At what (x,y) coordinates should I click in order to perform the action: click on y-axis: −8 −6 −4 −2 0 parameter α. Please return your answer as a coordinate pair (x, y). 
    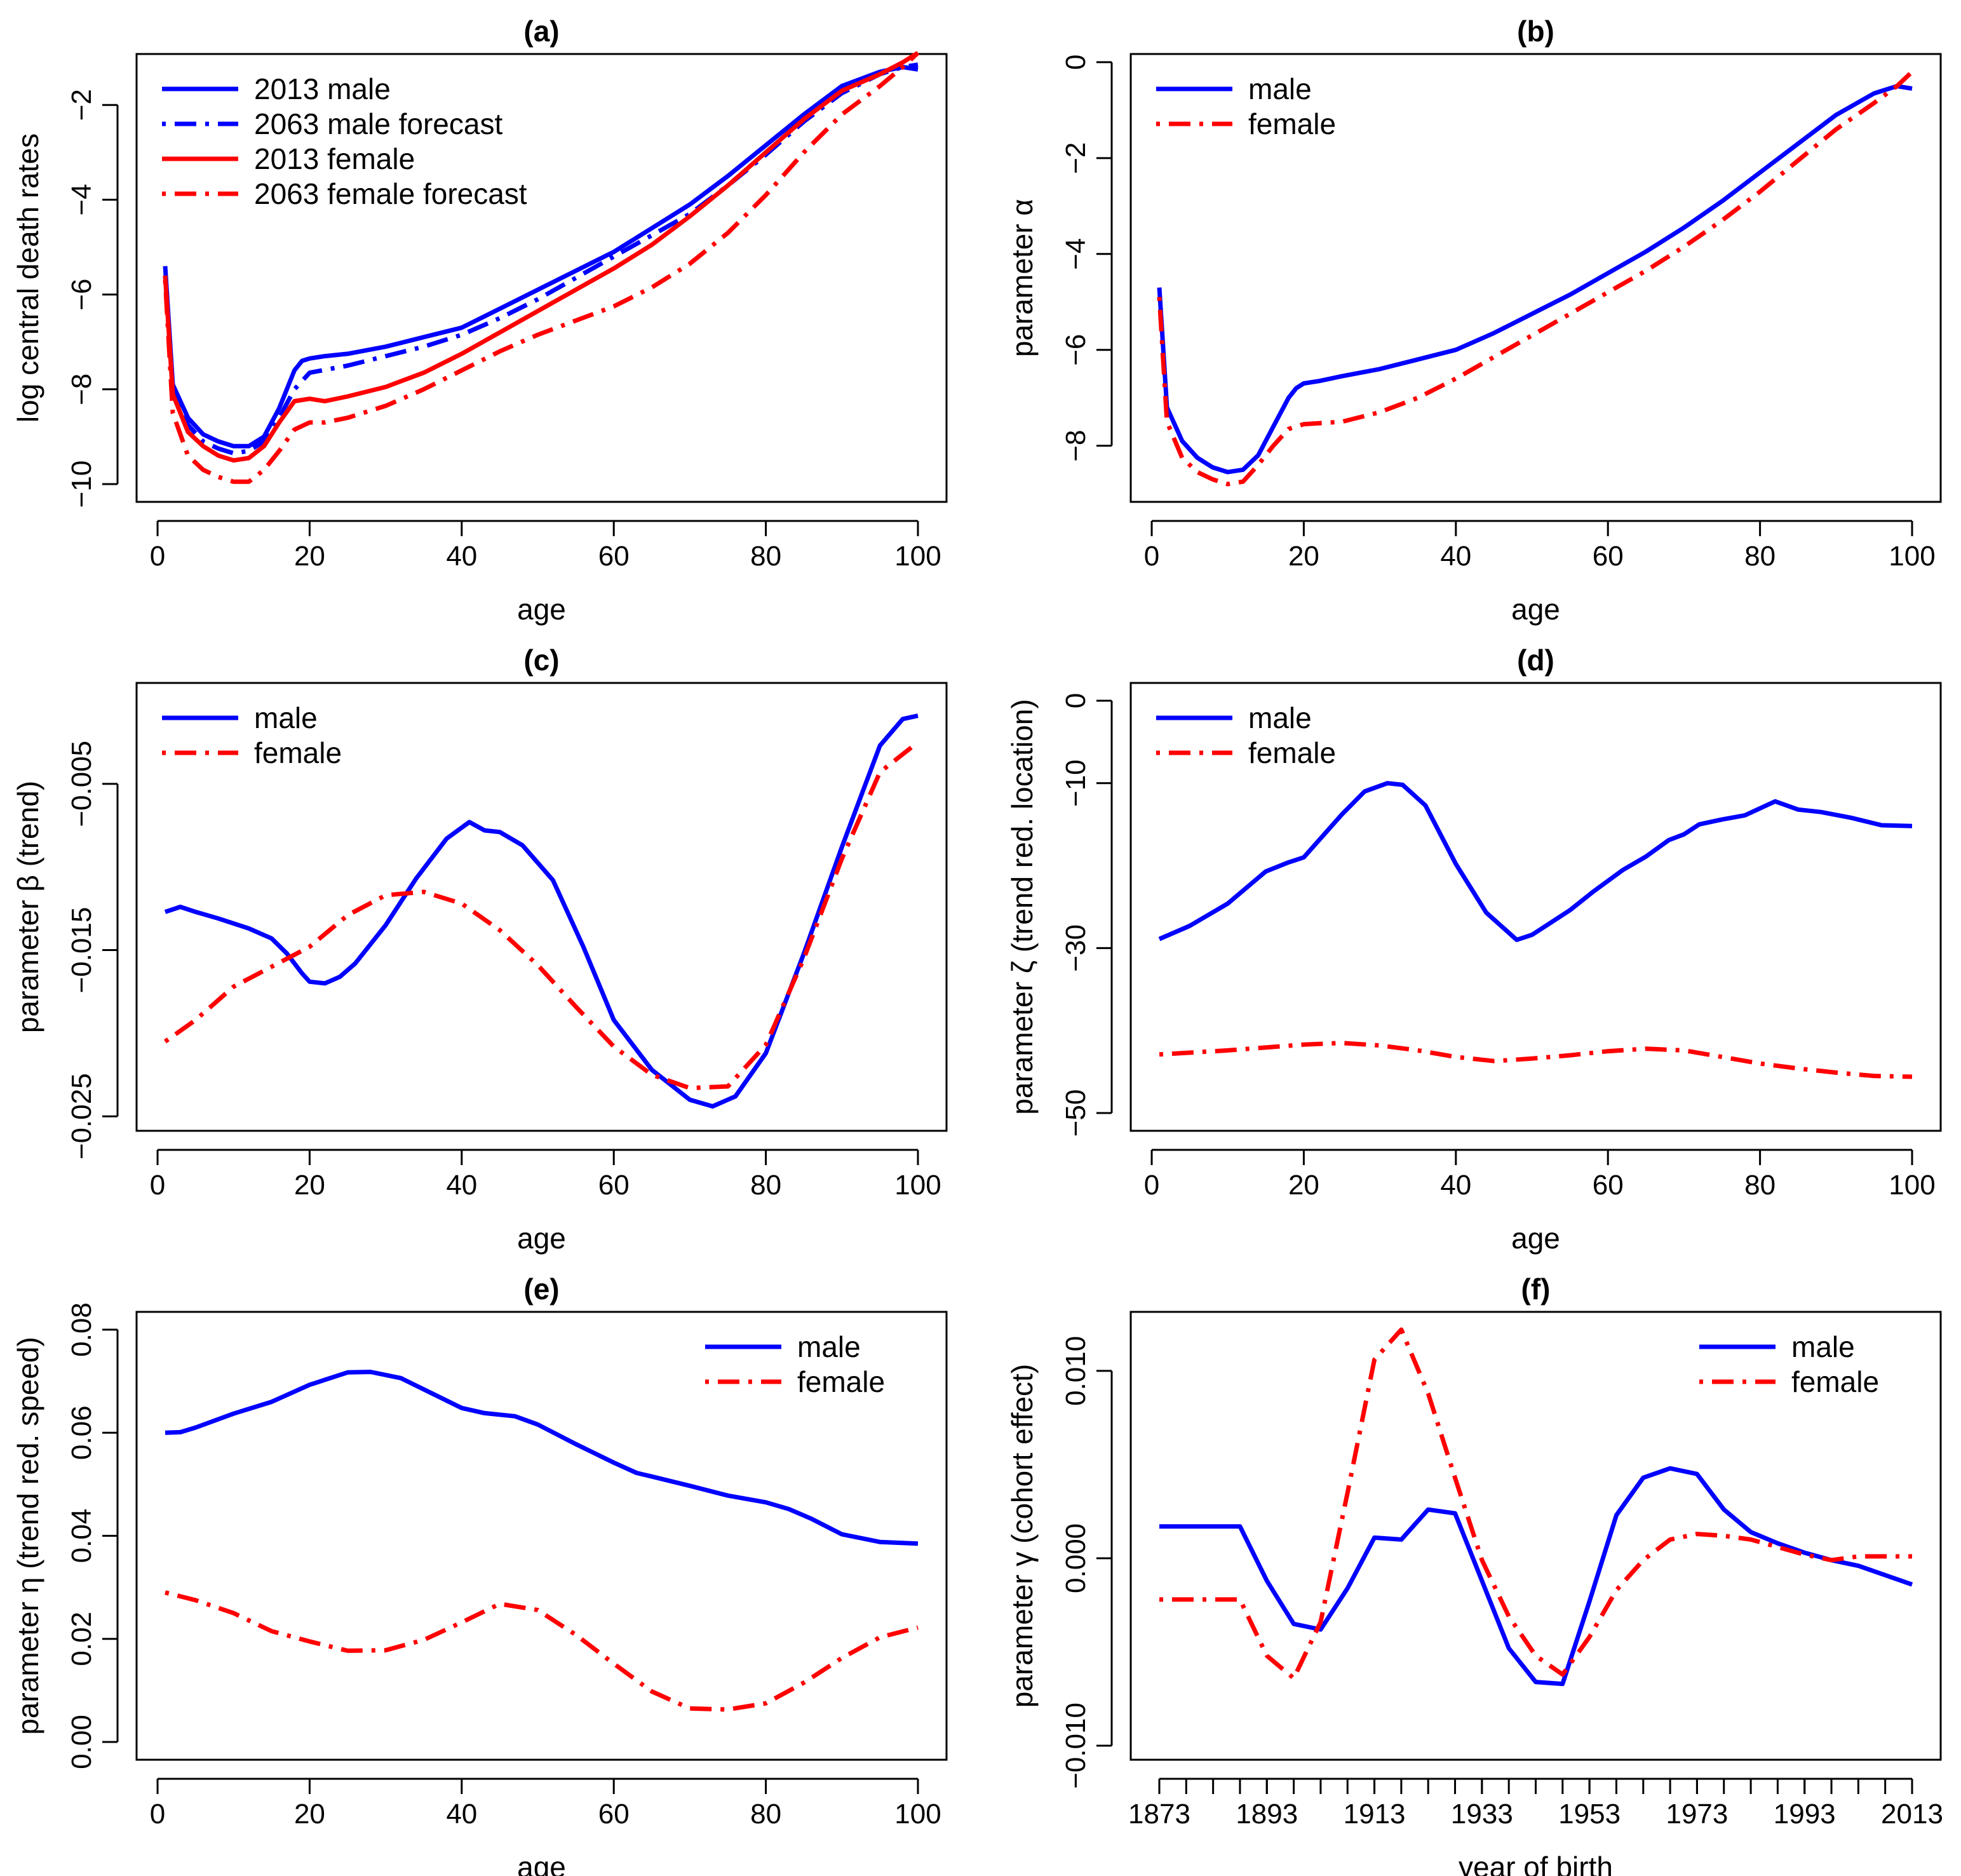
    Looking at the image, I should click on (1060, 258).